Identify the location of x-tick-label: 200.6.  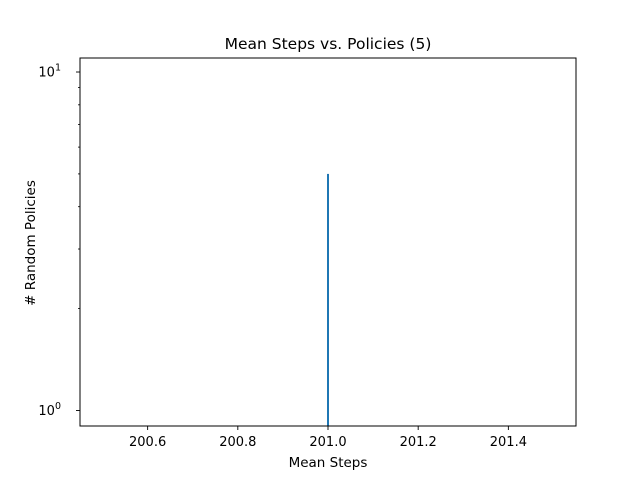
(147, 442).